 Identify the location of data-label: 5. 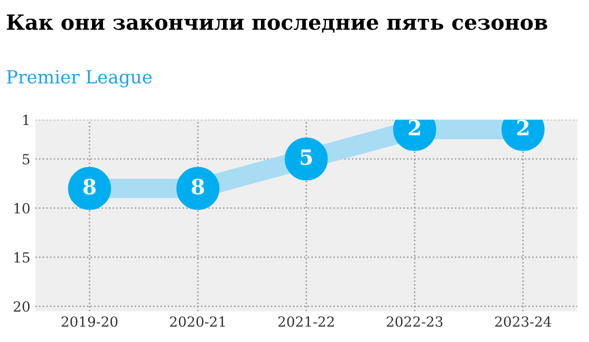
(306, 158).